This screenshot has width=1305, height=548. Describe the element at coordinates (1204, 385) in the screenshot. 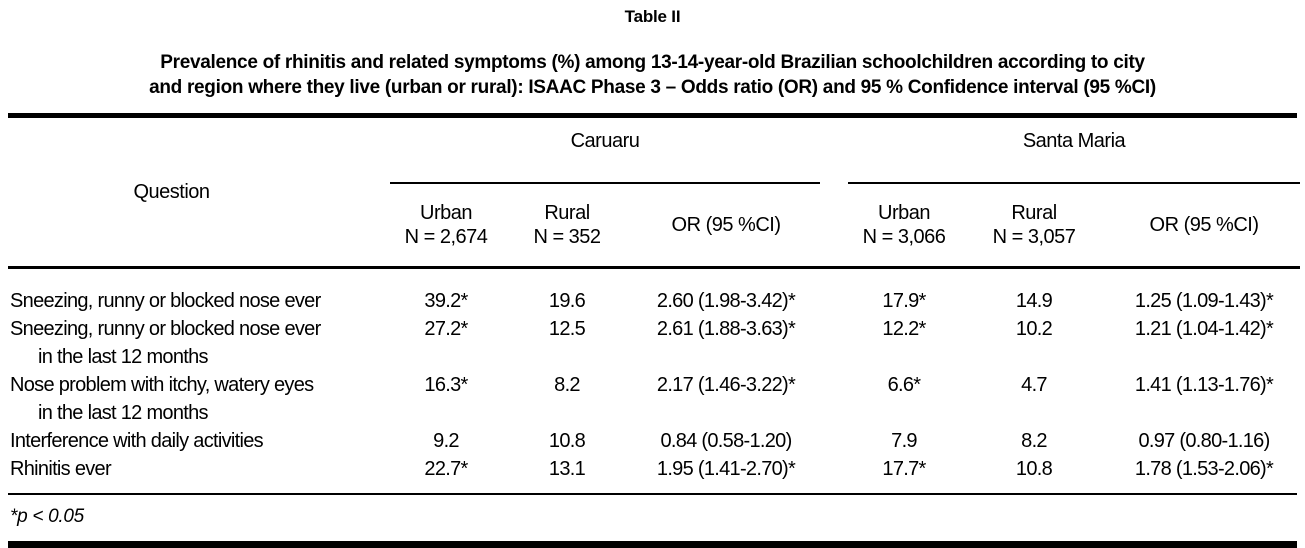

I see `cell-santa-maria-or: 1.41 (1.13-1.76)*` at that location.